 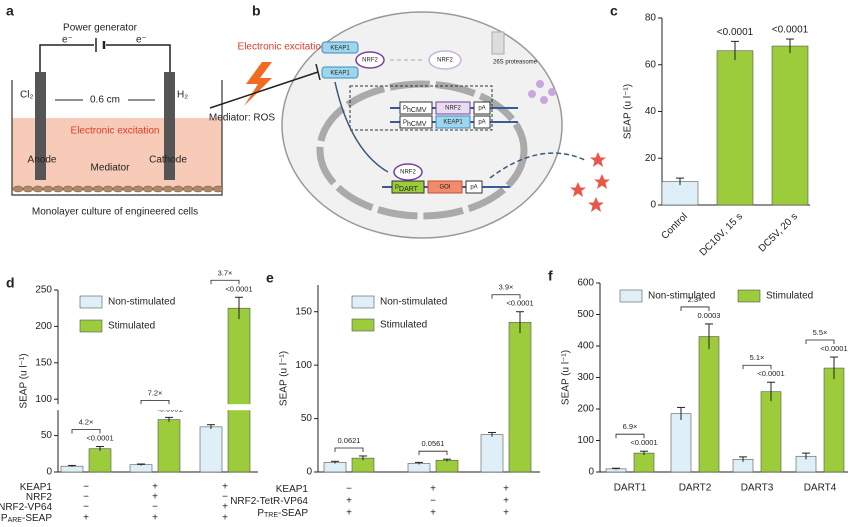 I want to click on y-tick-label: 300, so click(x=585, y=377).